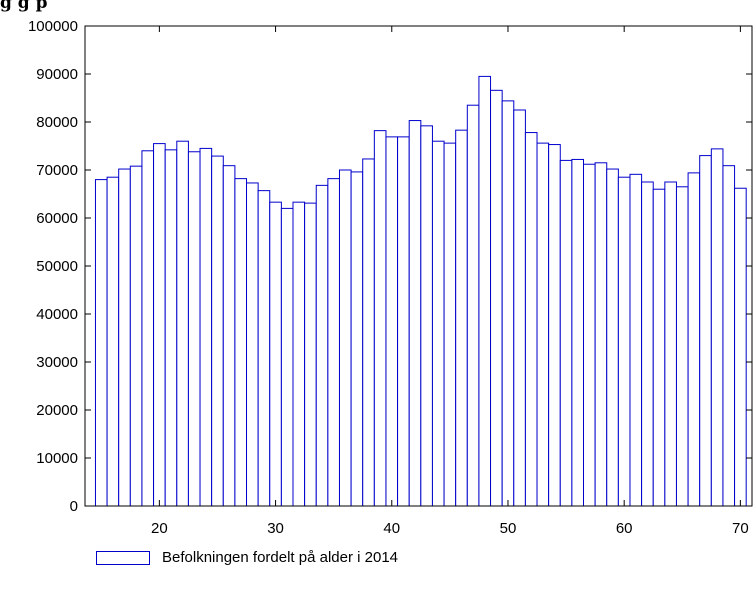 The height and width of the screenshot is (594, 756). What do you see at coordinates (740, 528) in the screenshot?
I see `x-tick-label: 70` at bounding box center [740, 528].